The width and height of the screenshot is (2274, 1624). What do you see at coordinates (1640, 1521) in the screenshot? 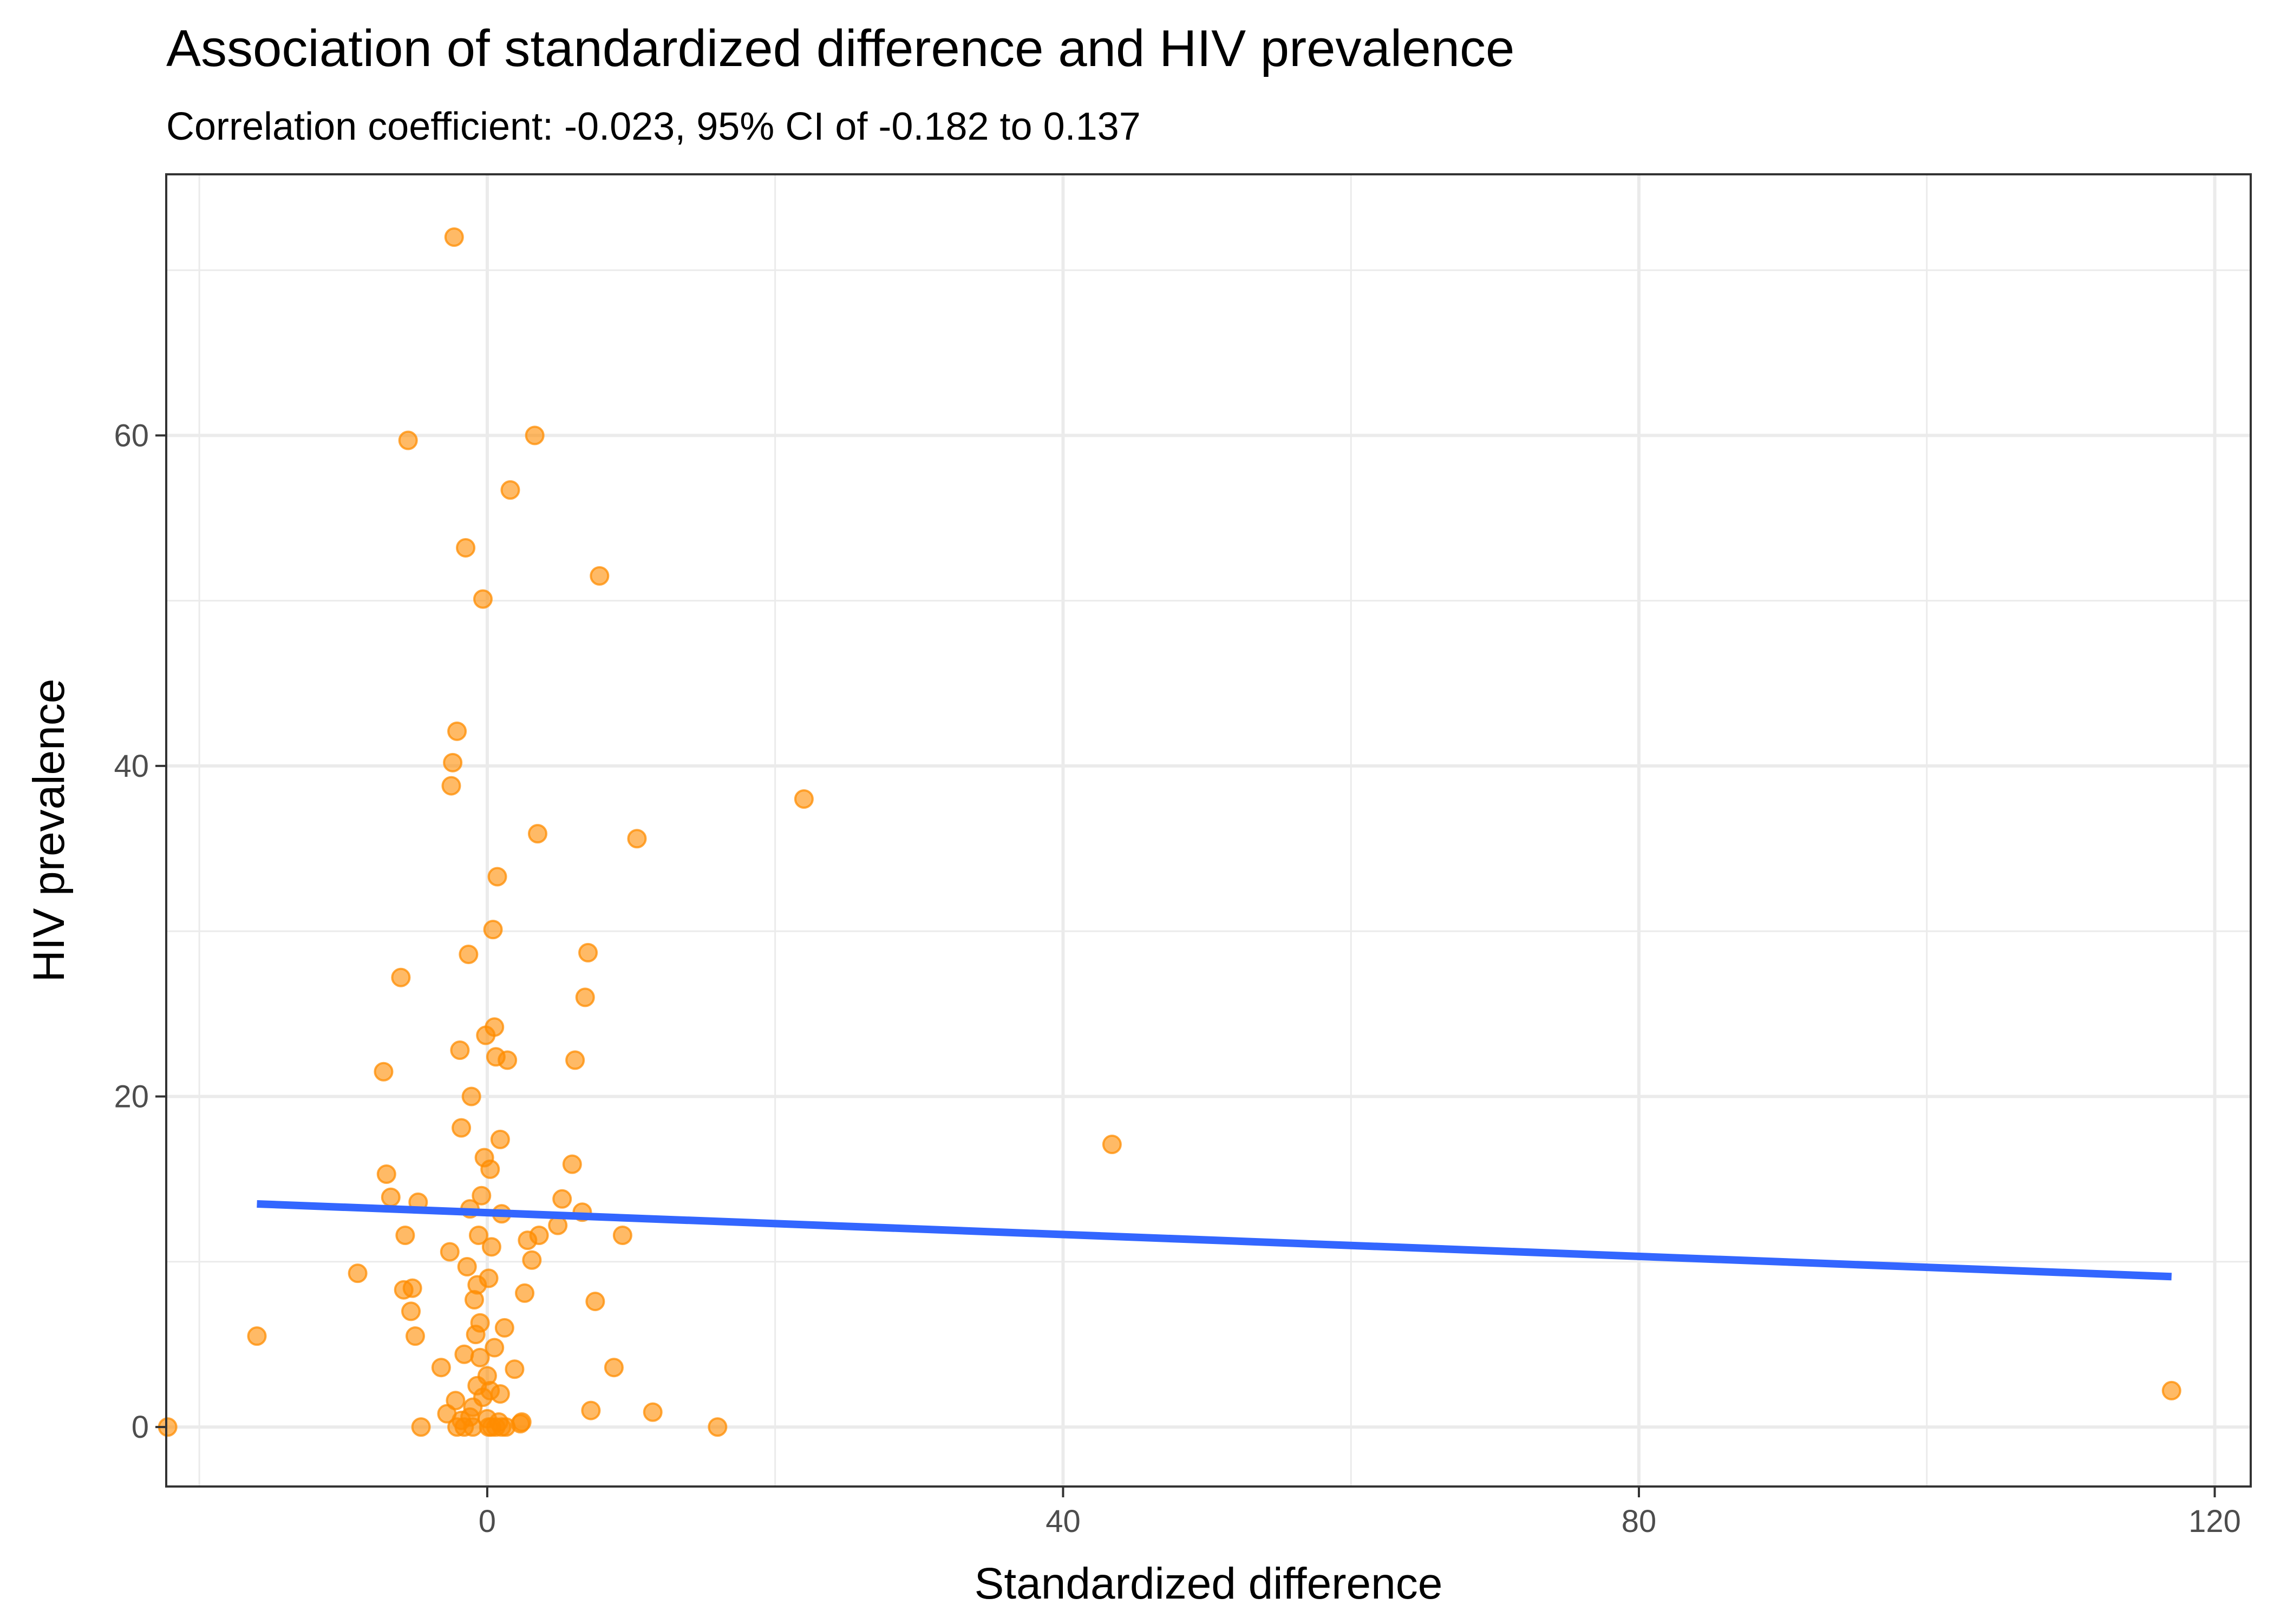
I see `x-tick-label: 80` at bounding box center [1640, 1521].